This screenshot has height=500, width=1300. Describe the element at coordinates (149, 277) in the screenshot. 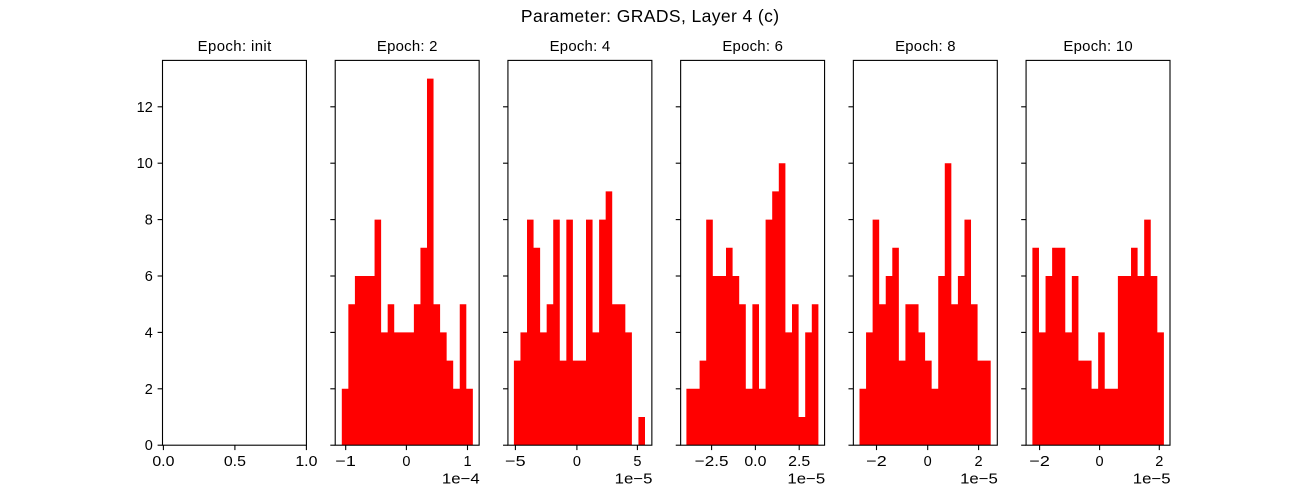

I see `svg-text: 6` at that location.